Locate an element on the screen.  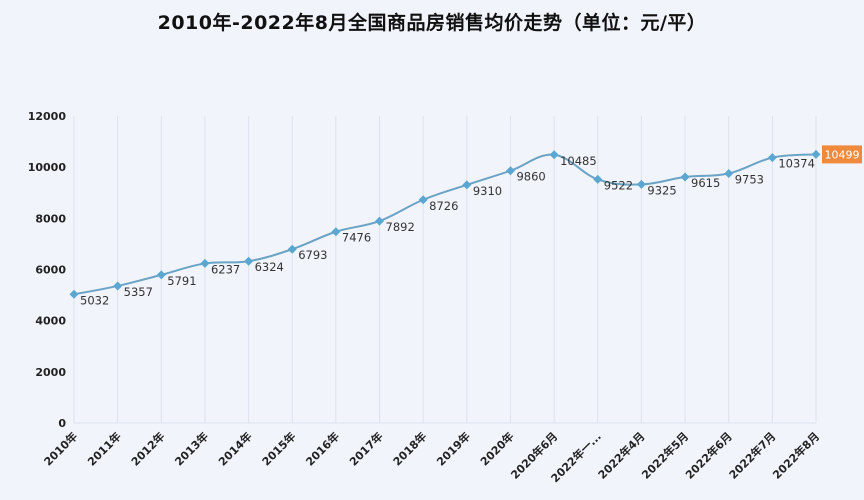
data-label: 9310 is located at coordinates (487, 191).